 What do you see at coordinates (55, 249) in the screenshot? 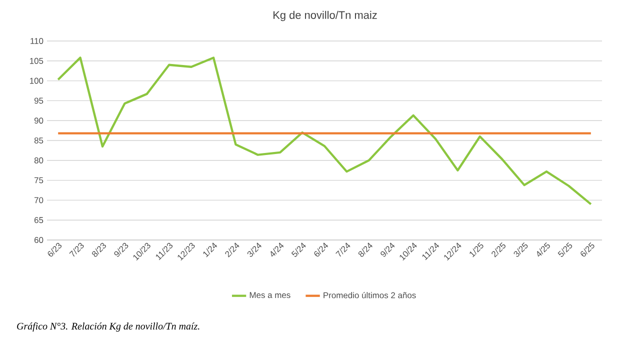
I see `x-tick-label: 6/23` at bounding box center [55, 249].